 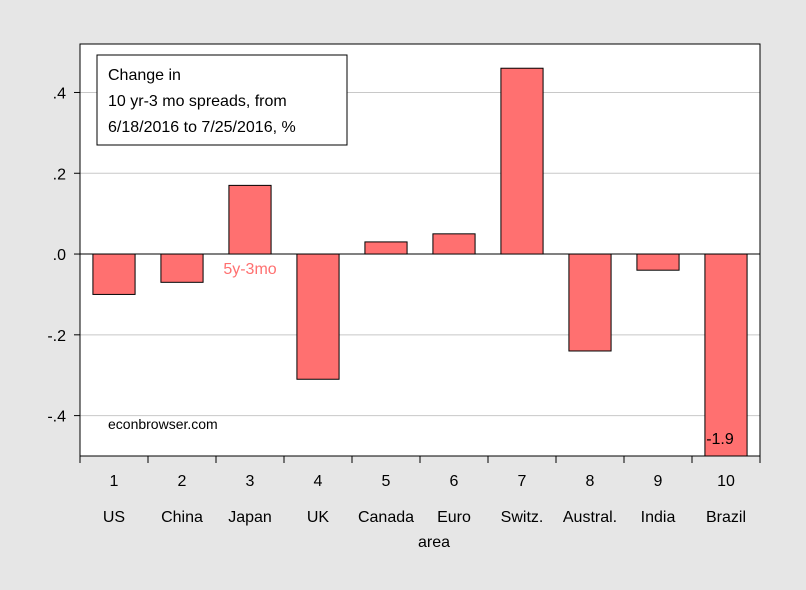 I want to click on category-number-6: 6, so click(x=454, y=481).